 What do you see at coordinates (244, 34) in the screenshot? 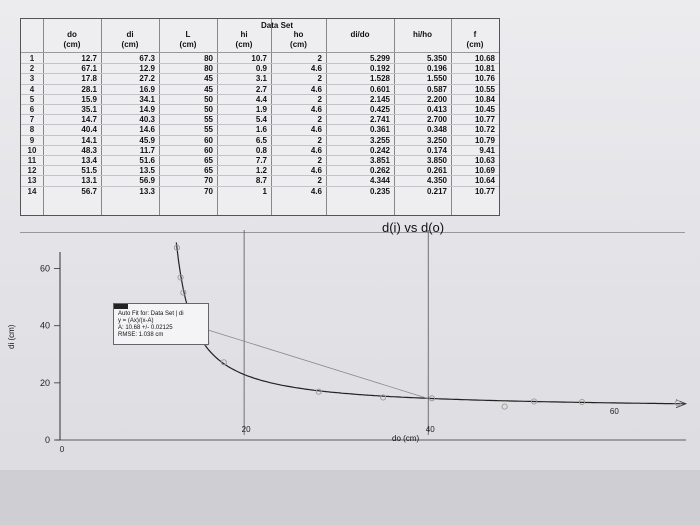
I see `column-header-hi: hi` at bounding box center [244, 34].